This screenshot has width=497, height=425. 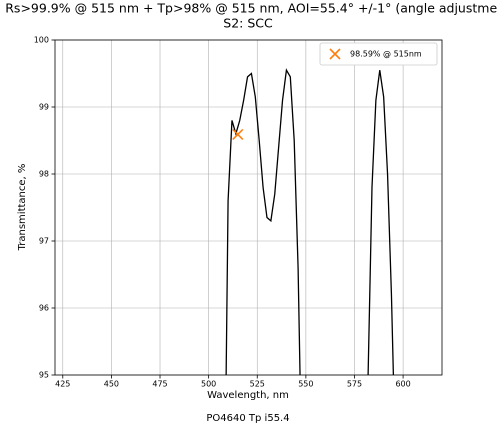 I want to click on x-tick-label: 425, so click(x=62, y=384).